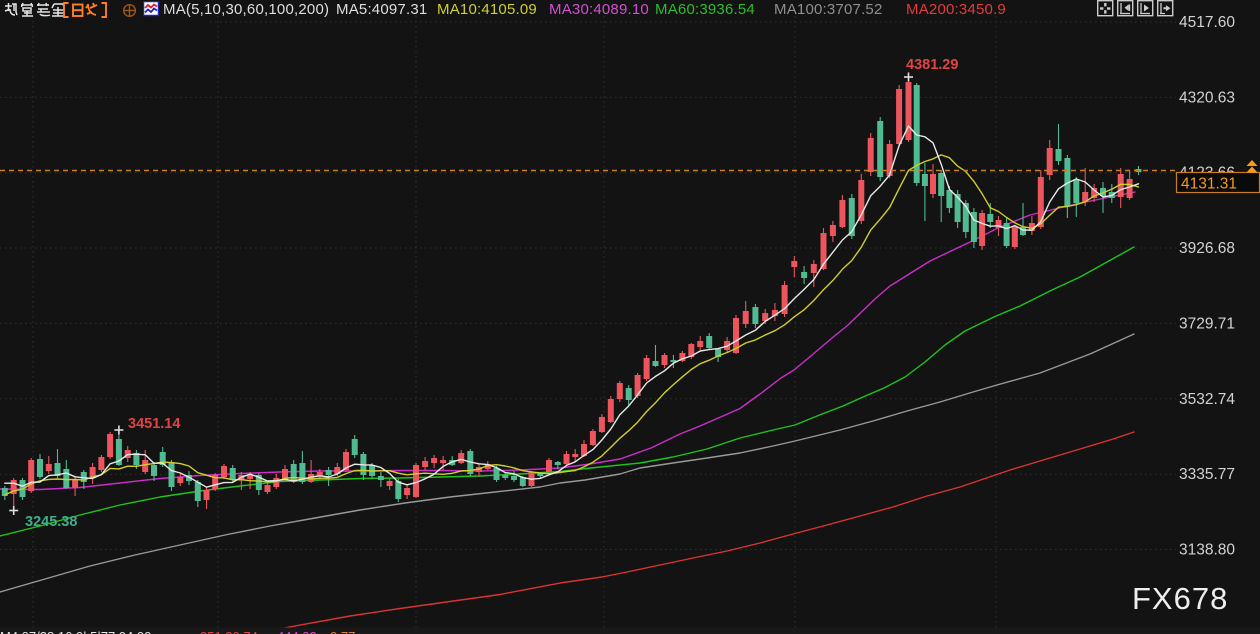 This screenshot has width=1260, height=634. What do you see at coordinates (1207, 248) in the screenshot?
I see `svg-text: 3926.68` at bounding box center [1207, 248].